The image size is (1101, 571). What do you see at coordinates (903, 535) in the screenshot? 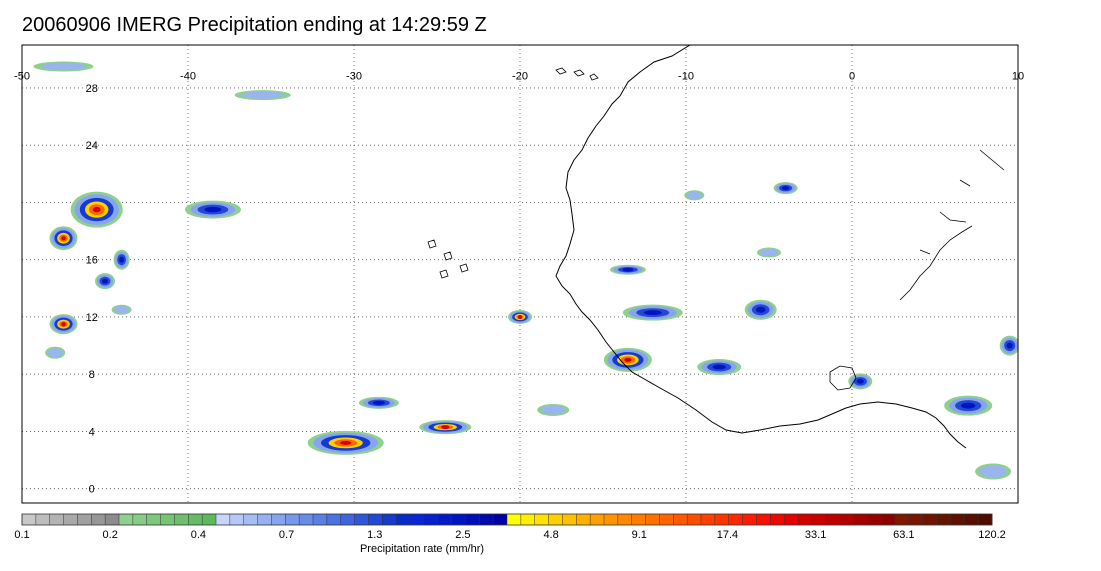
I see `colorbar-tick-label: 63.1` at bounding box center [903, 535].